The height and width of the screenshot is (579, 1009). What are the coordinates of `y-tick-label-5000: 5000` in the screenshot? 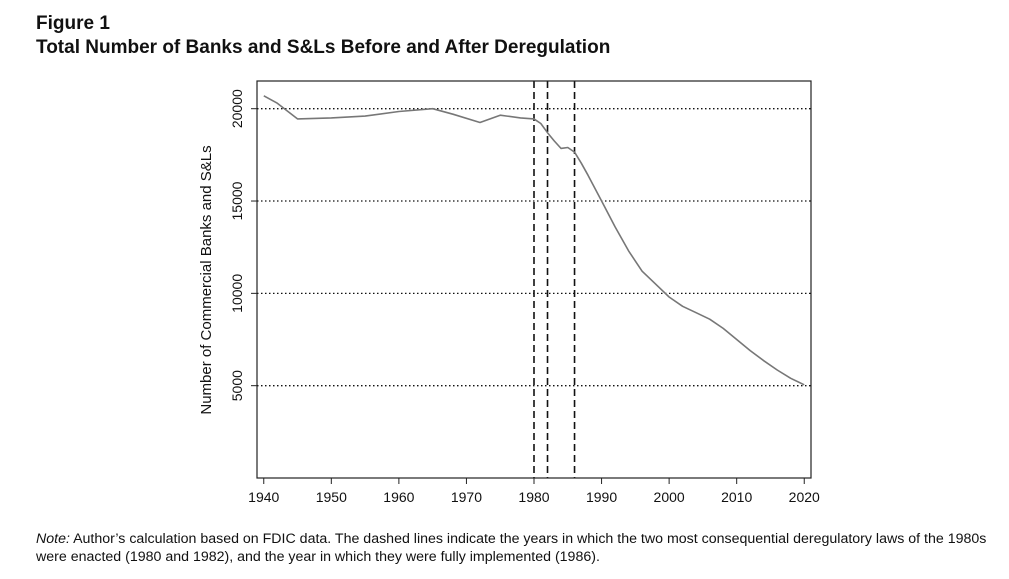 It's located at (237, 385).